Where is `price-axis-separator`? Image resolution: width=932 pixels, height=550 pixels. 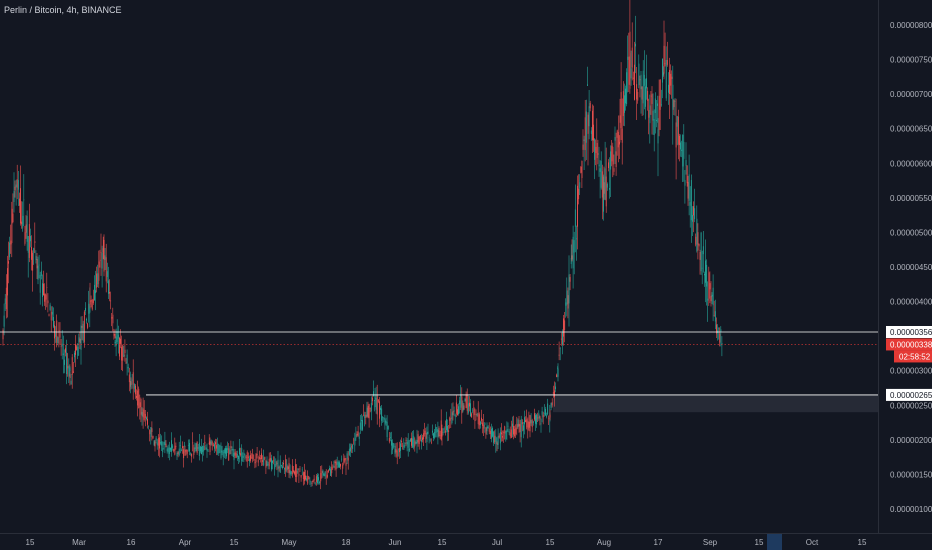
price-axis-separator is located at coordinates (878, 266).